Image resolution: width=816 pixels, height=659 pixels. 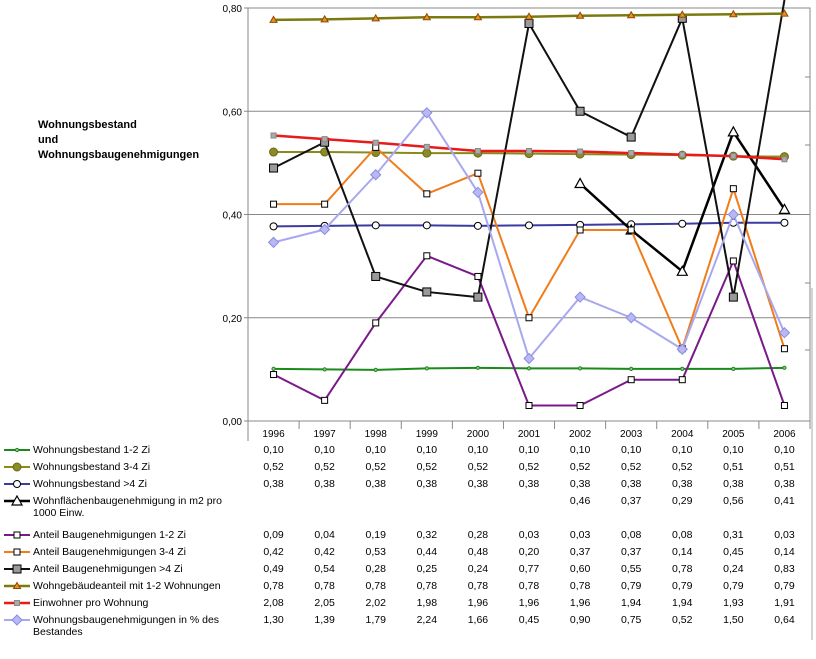 I want to click on data-cell: 0,45, so click(x=529, y=620).